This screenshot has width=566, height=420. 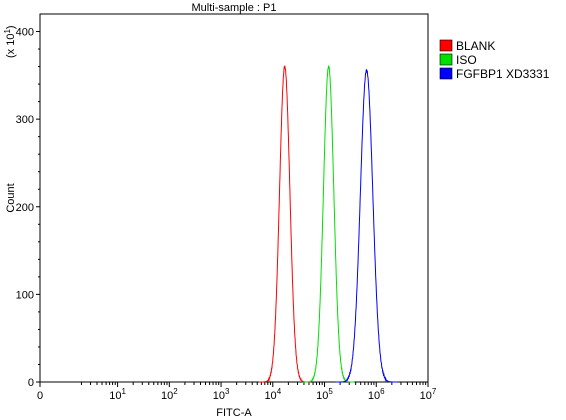 I want to click on x-tick-label: 10¹, so click(x=117, y=394).